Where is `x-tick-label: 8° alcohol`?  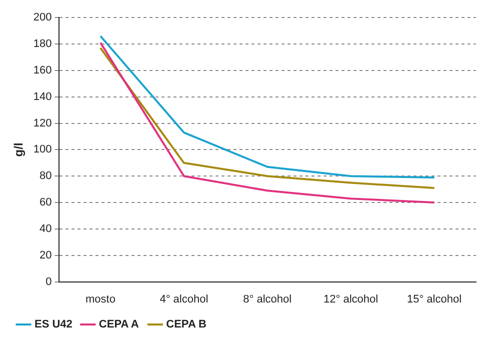 x-tick-label: 8° alcohol is located at coordinates (267, 299).